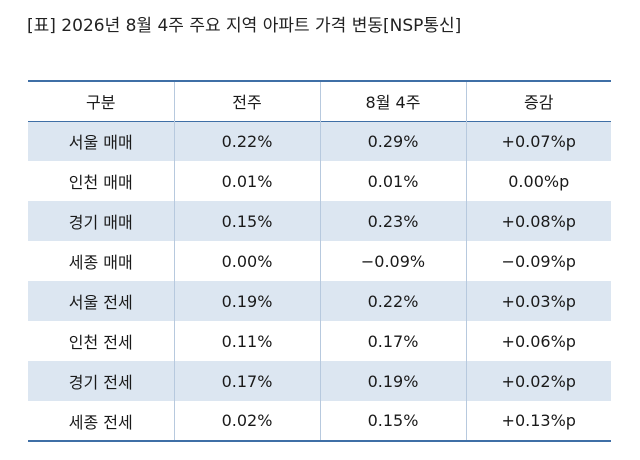  I want to click on table-row: 경기 전세 0.17% 0.19% +0.02%p, so click(319, 381).